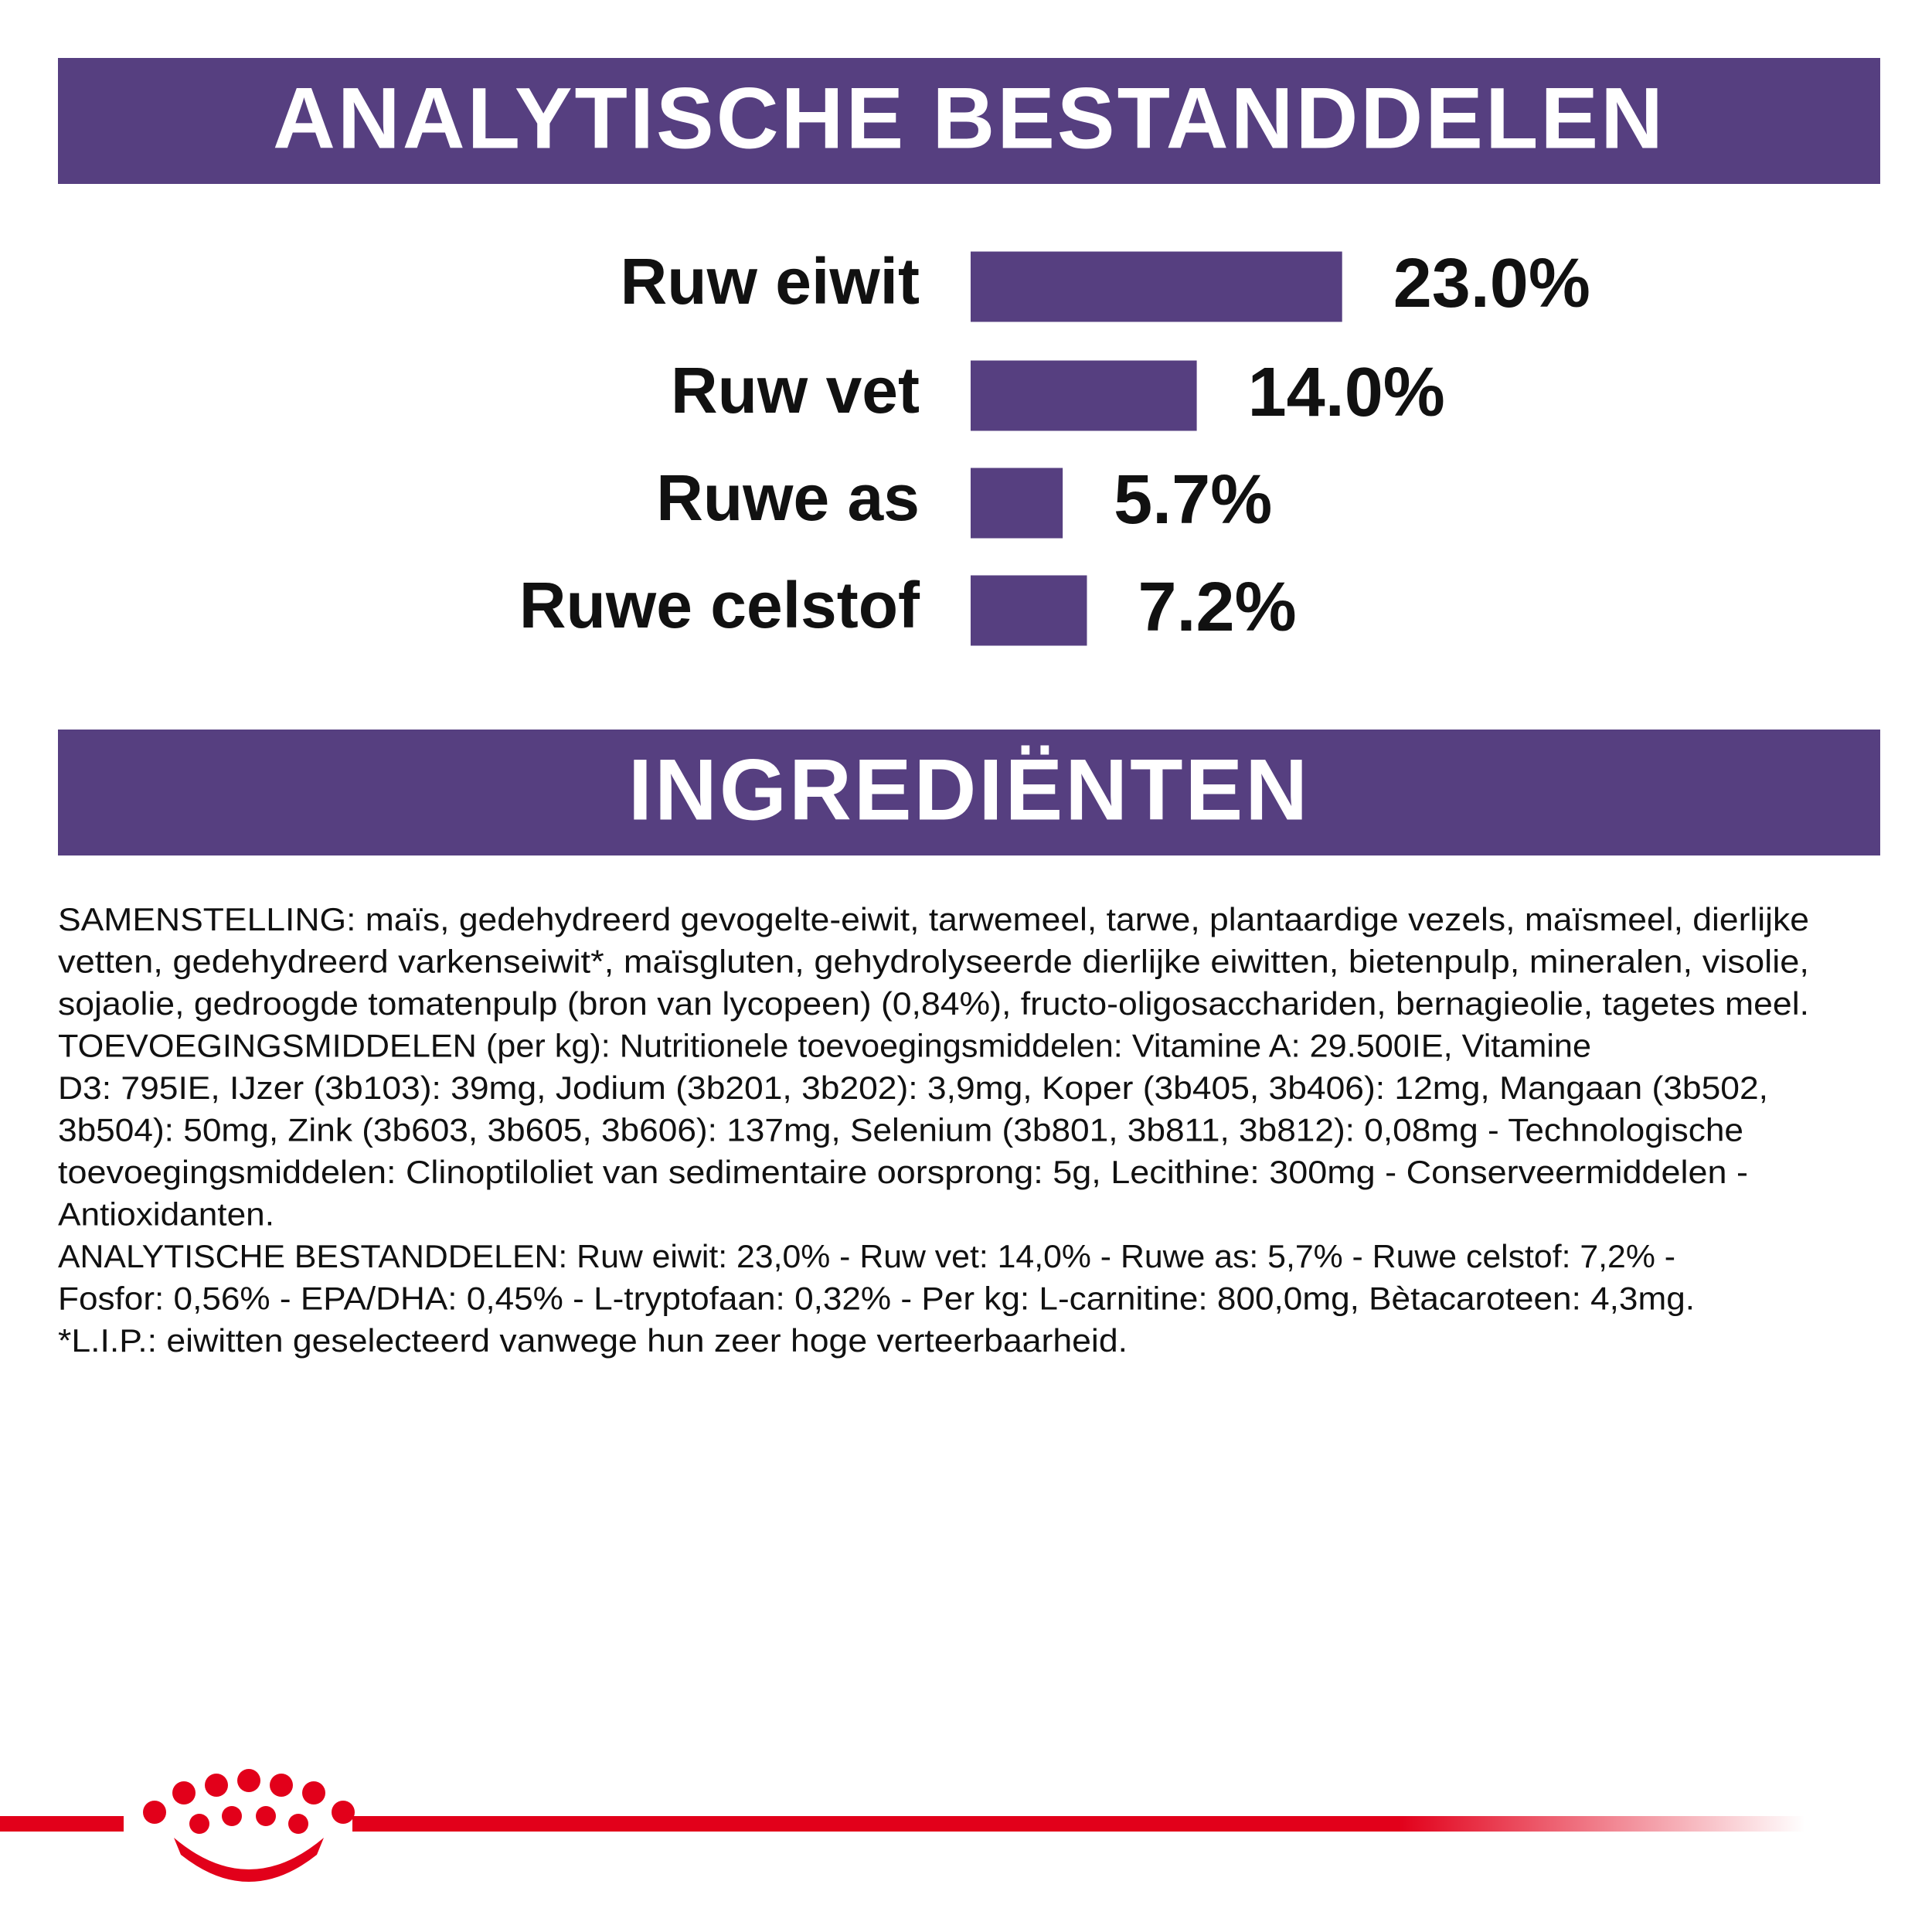 This screenshot has height=1932, width=1932. I want to click on chart-title: ANALYTISCHE BESTANDDELEN, so click(969, 119).